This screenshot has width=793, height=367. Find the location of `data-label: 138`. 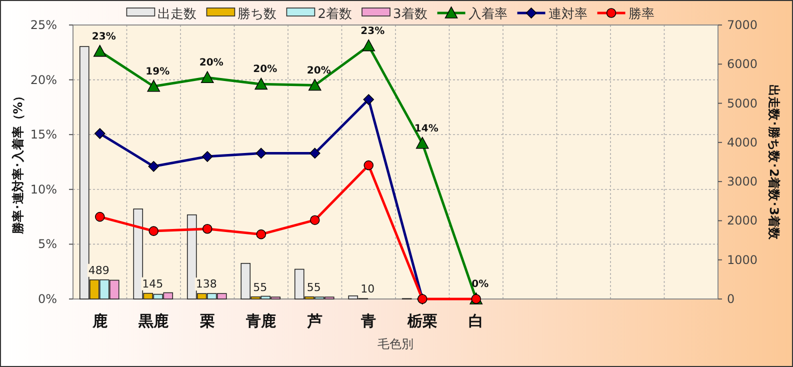

data-label: 138 is located at coordinates (206, 284).